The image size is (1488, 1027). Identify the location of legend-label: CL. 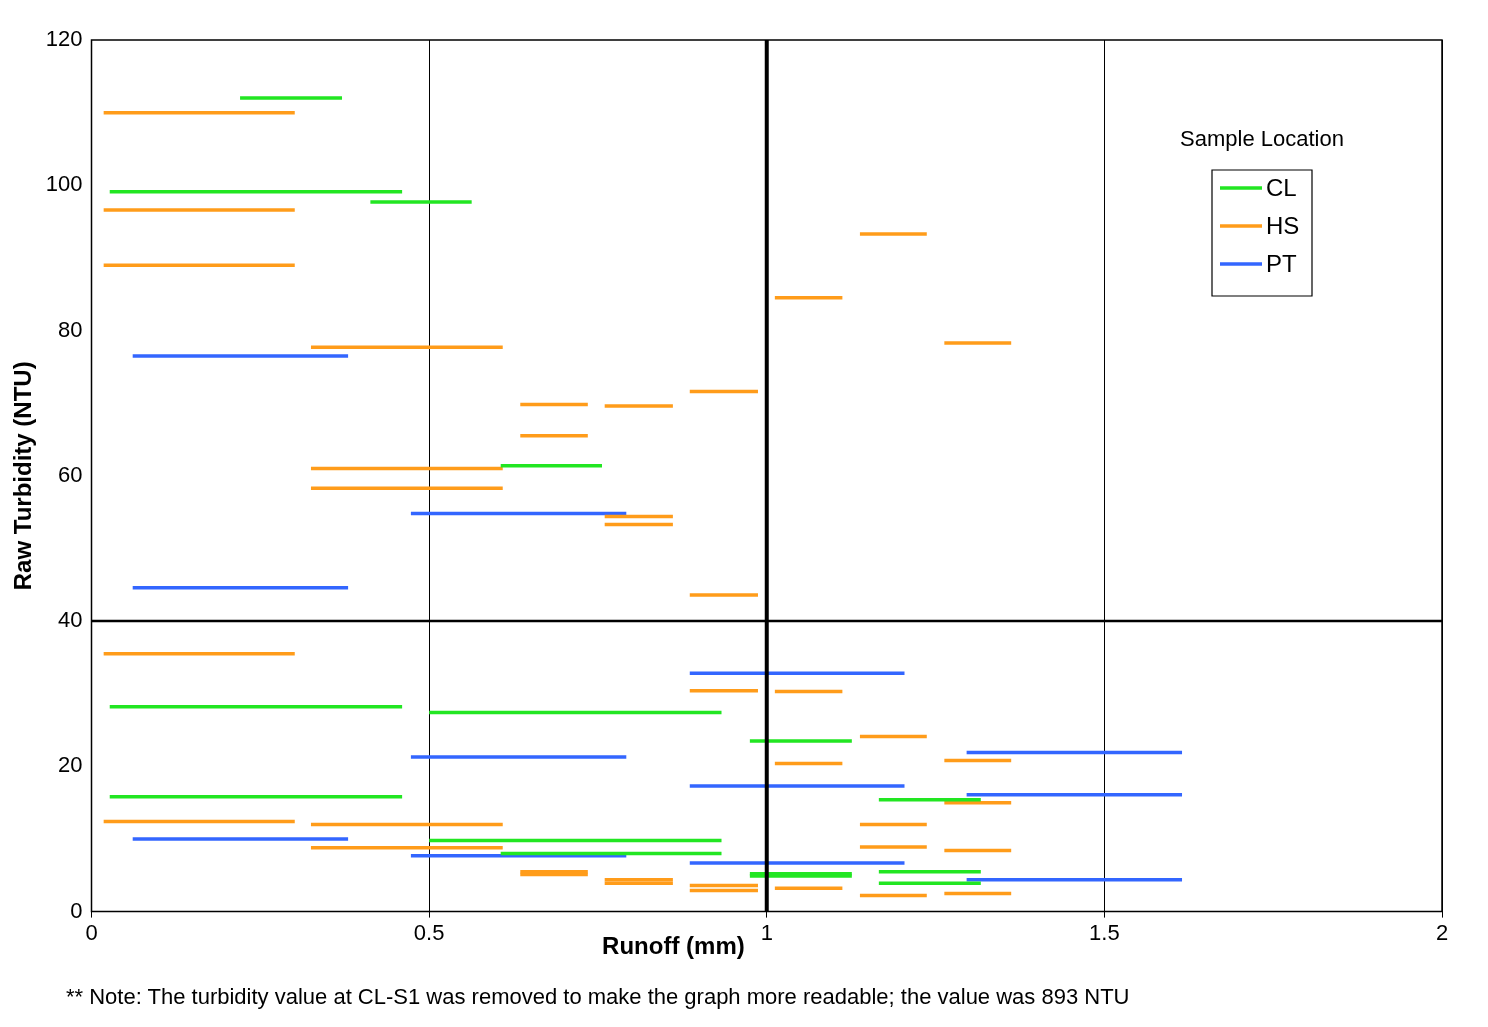
(1281, 187).